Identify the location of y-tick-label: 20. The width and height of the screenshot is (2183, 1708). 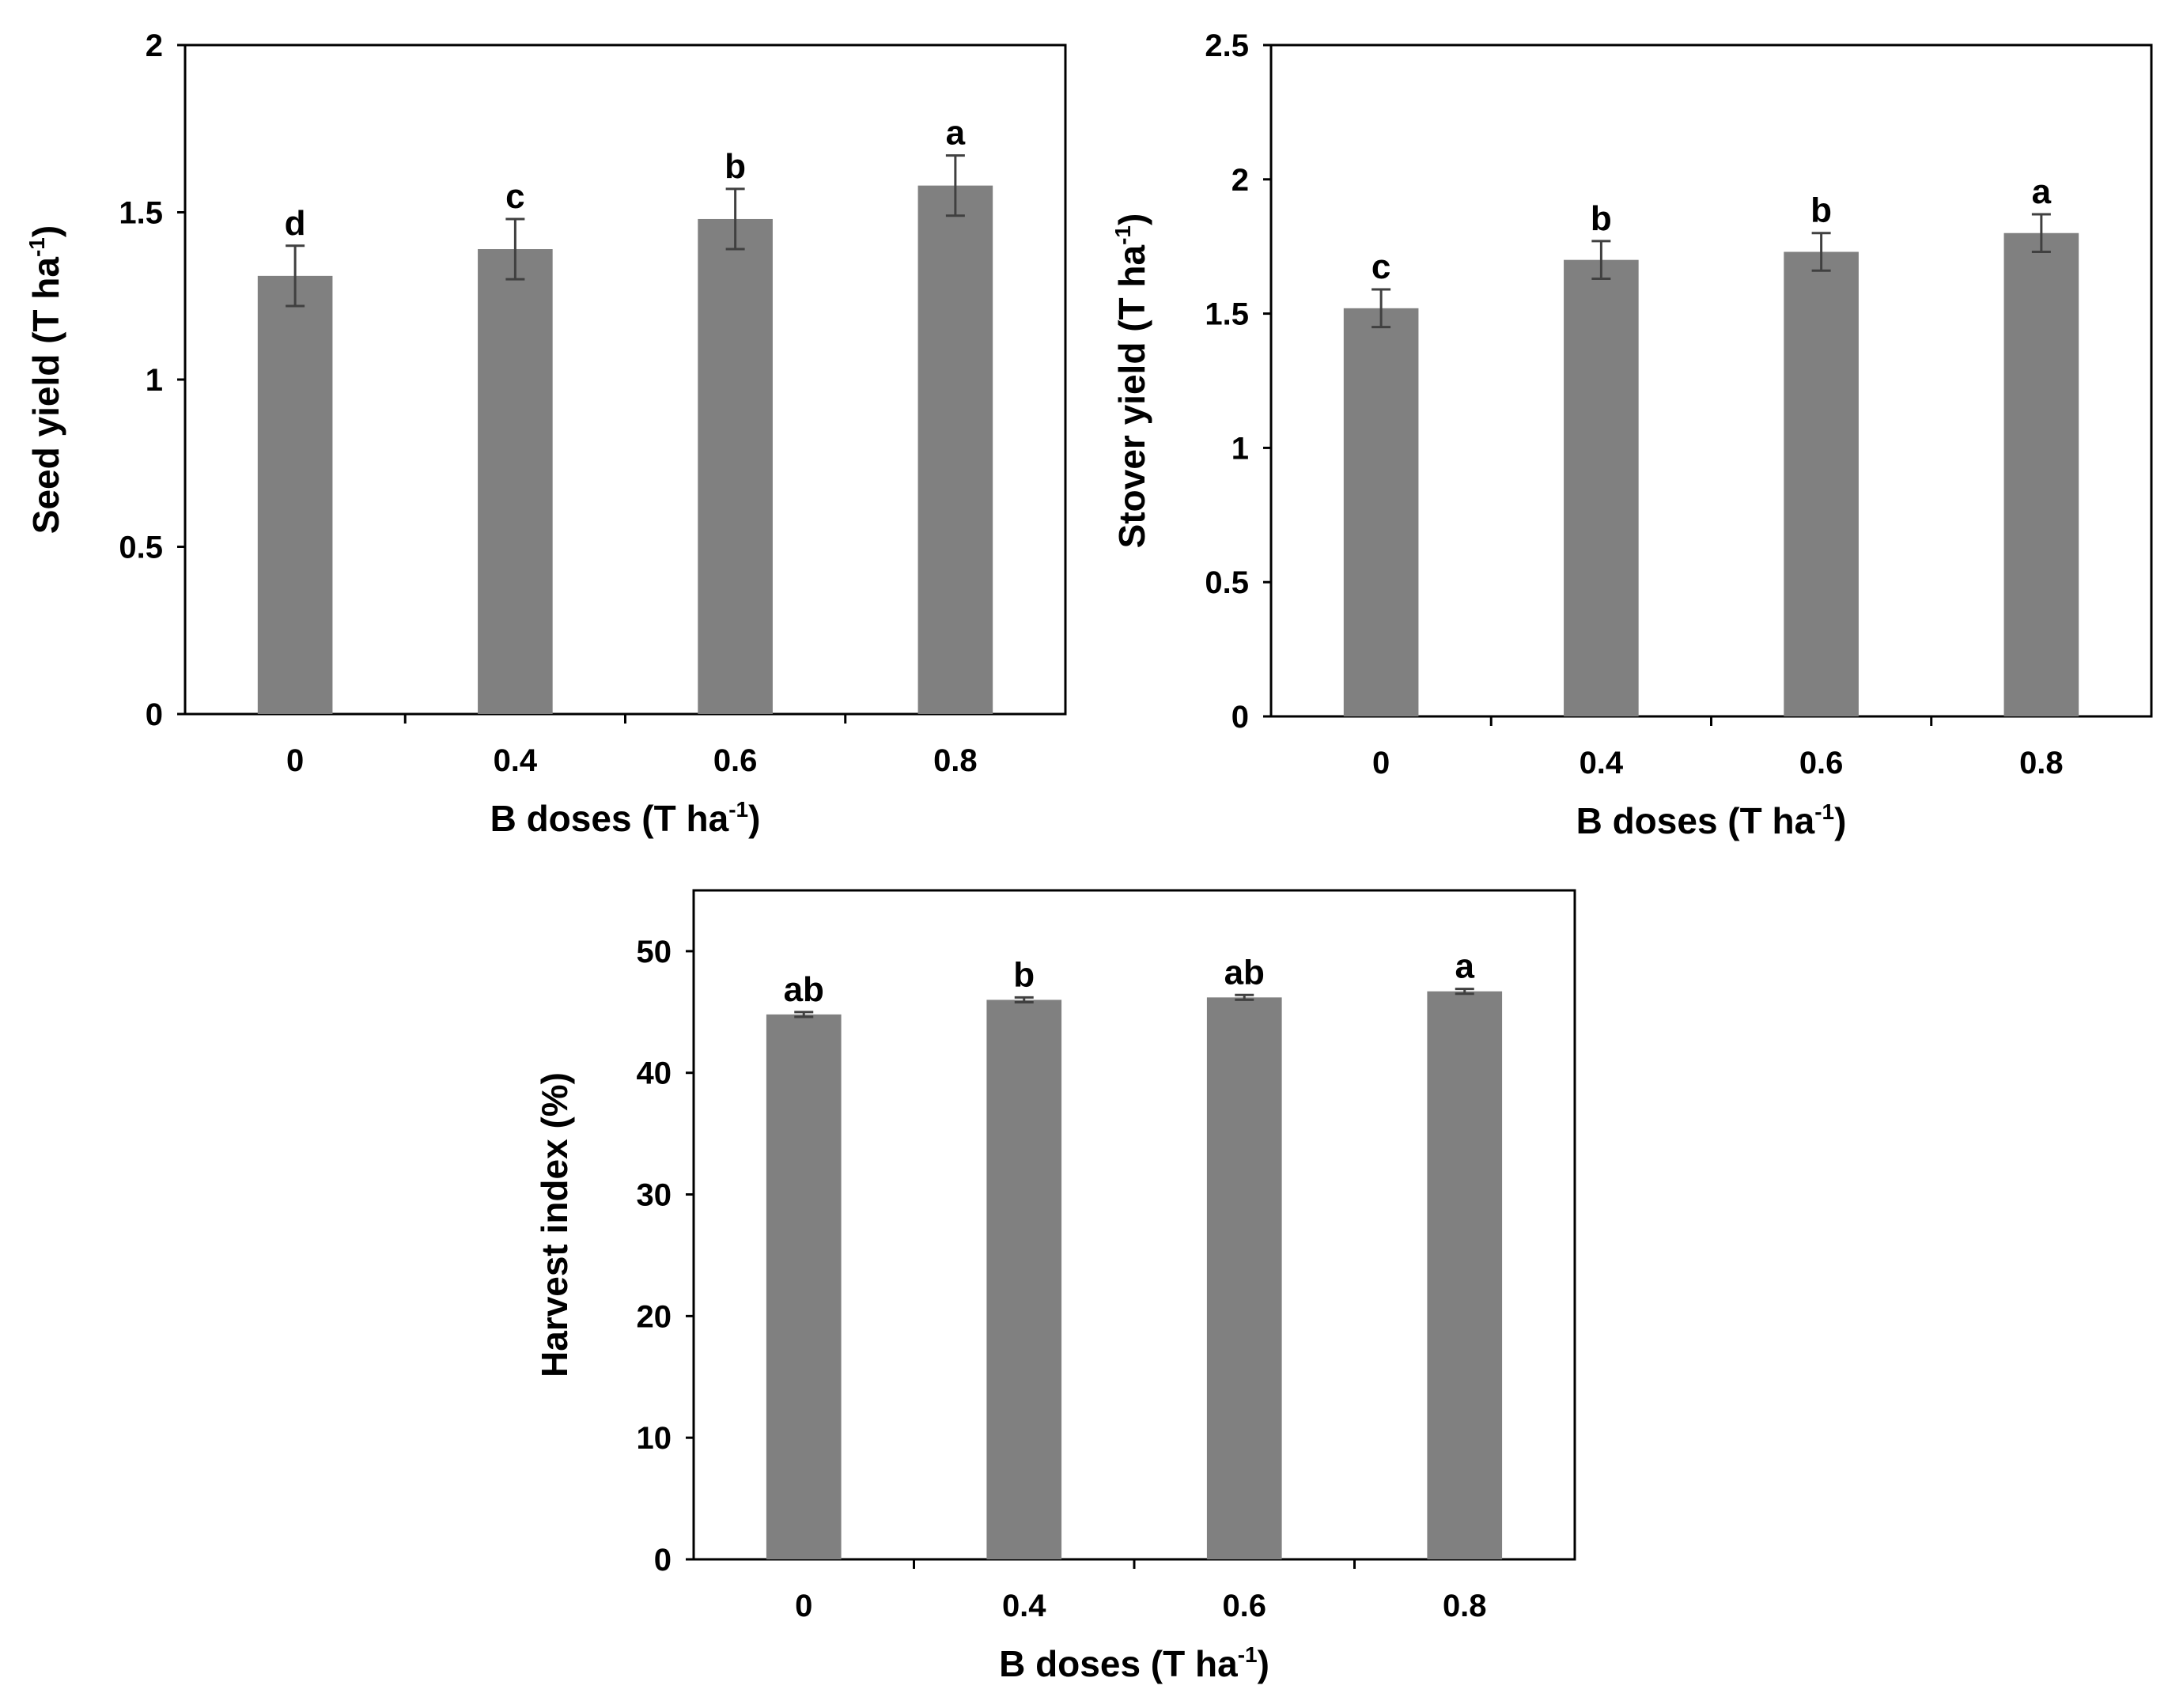
(654, 1317).